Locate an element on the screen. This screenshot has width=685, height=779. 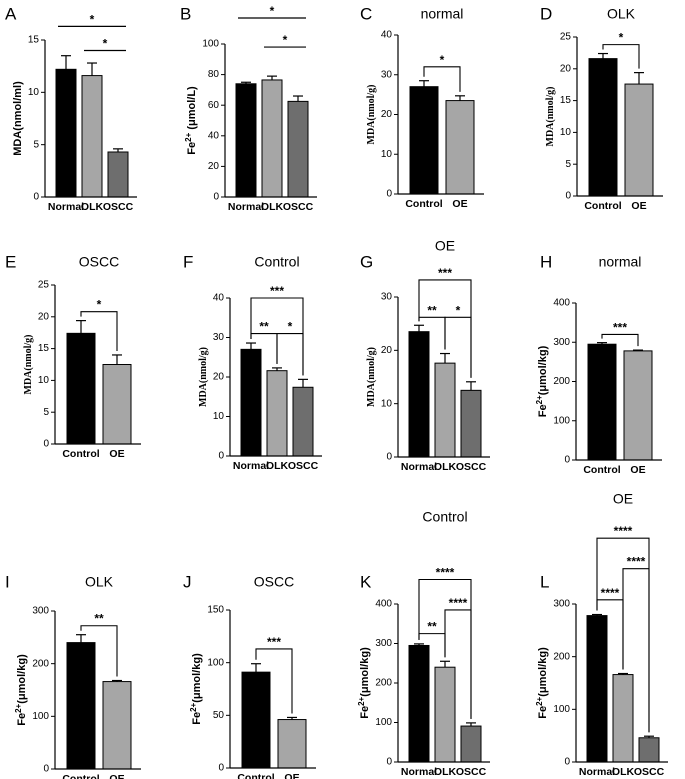
chart-panel-e: E OSCC 0 5 10 15 20 25 Control OE MDA(nmol/g) * is located at coordinates (73, 356).